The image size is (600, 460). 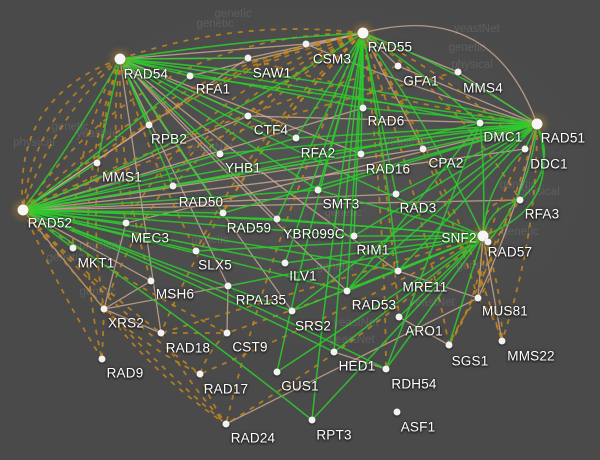 What do you see at coordinates (463, 321) in the screenshot?
I see `edge-mus81-sgs1` at bounding box center [463, 321].